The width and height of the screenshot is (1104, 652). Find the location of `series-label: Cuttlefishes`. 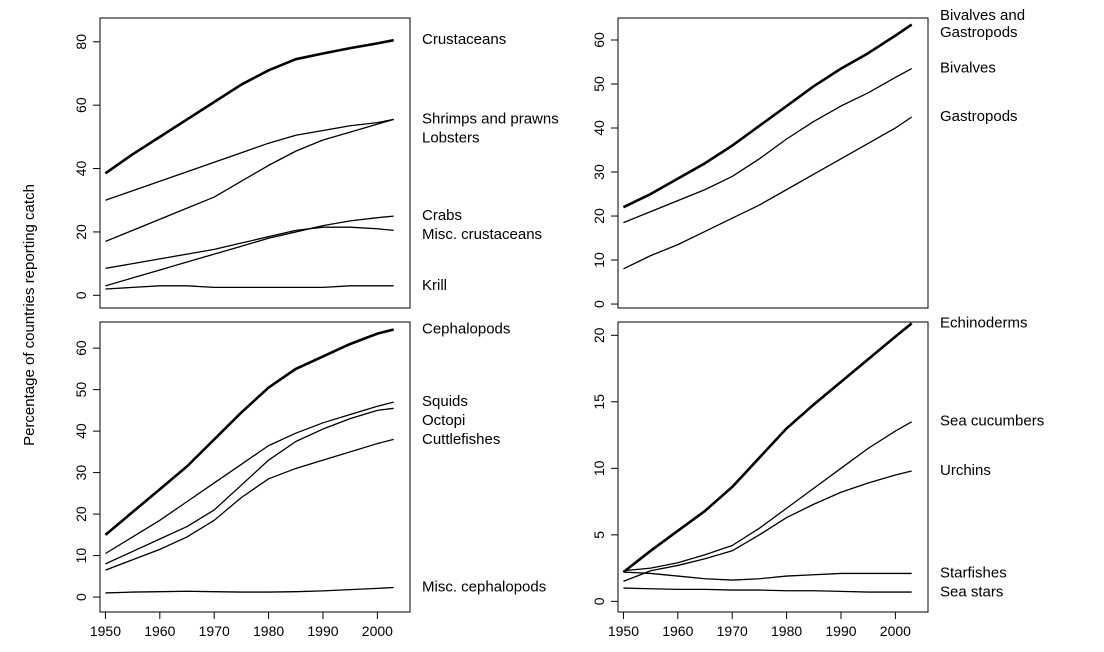

series-label: Cuttlefishes is located at coordinates (461, 439).